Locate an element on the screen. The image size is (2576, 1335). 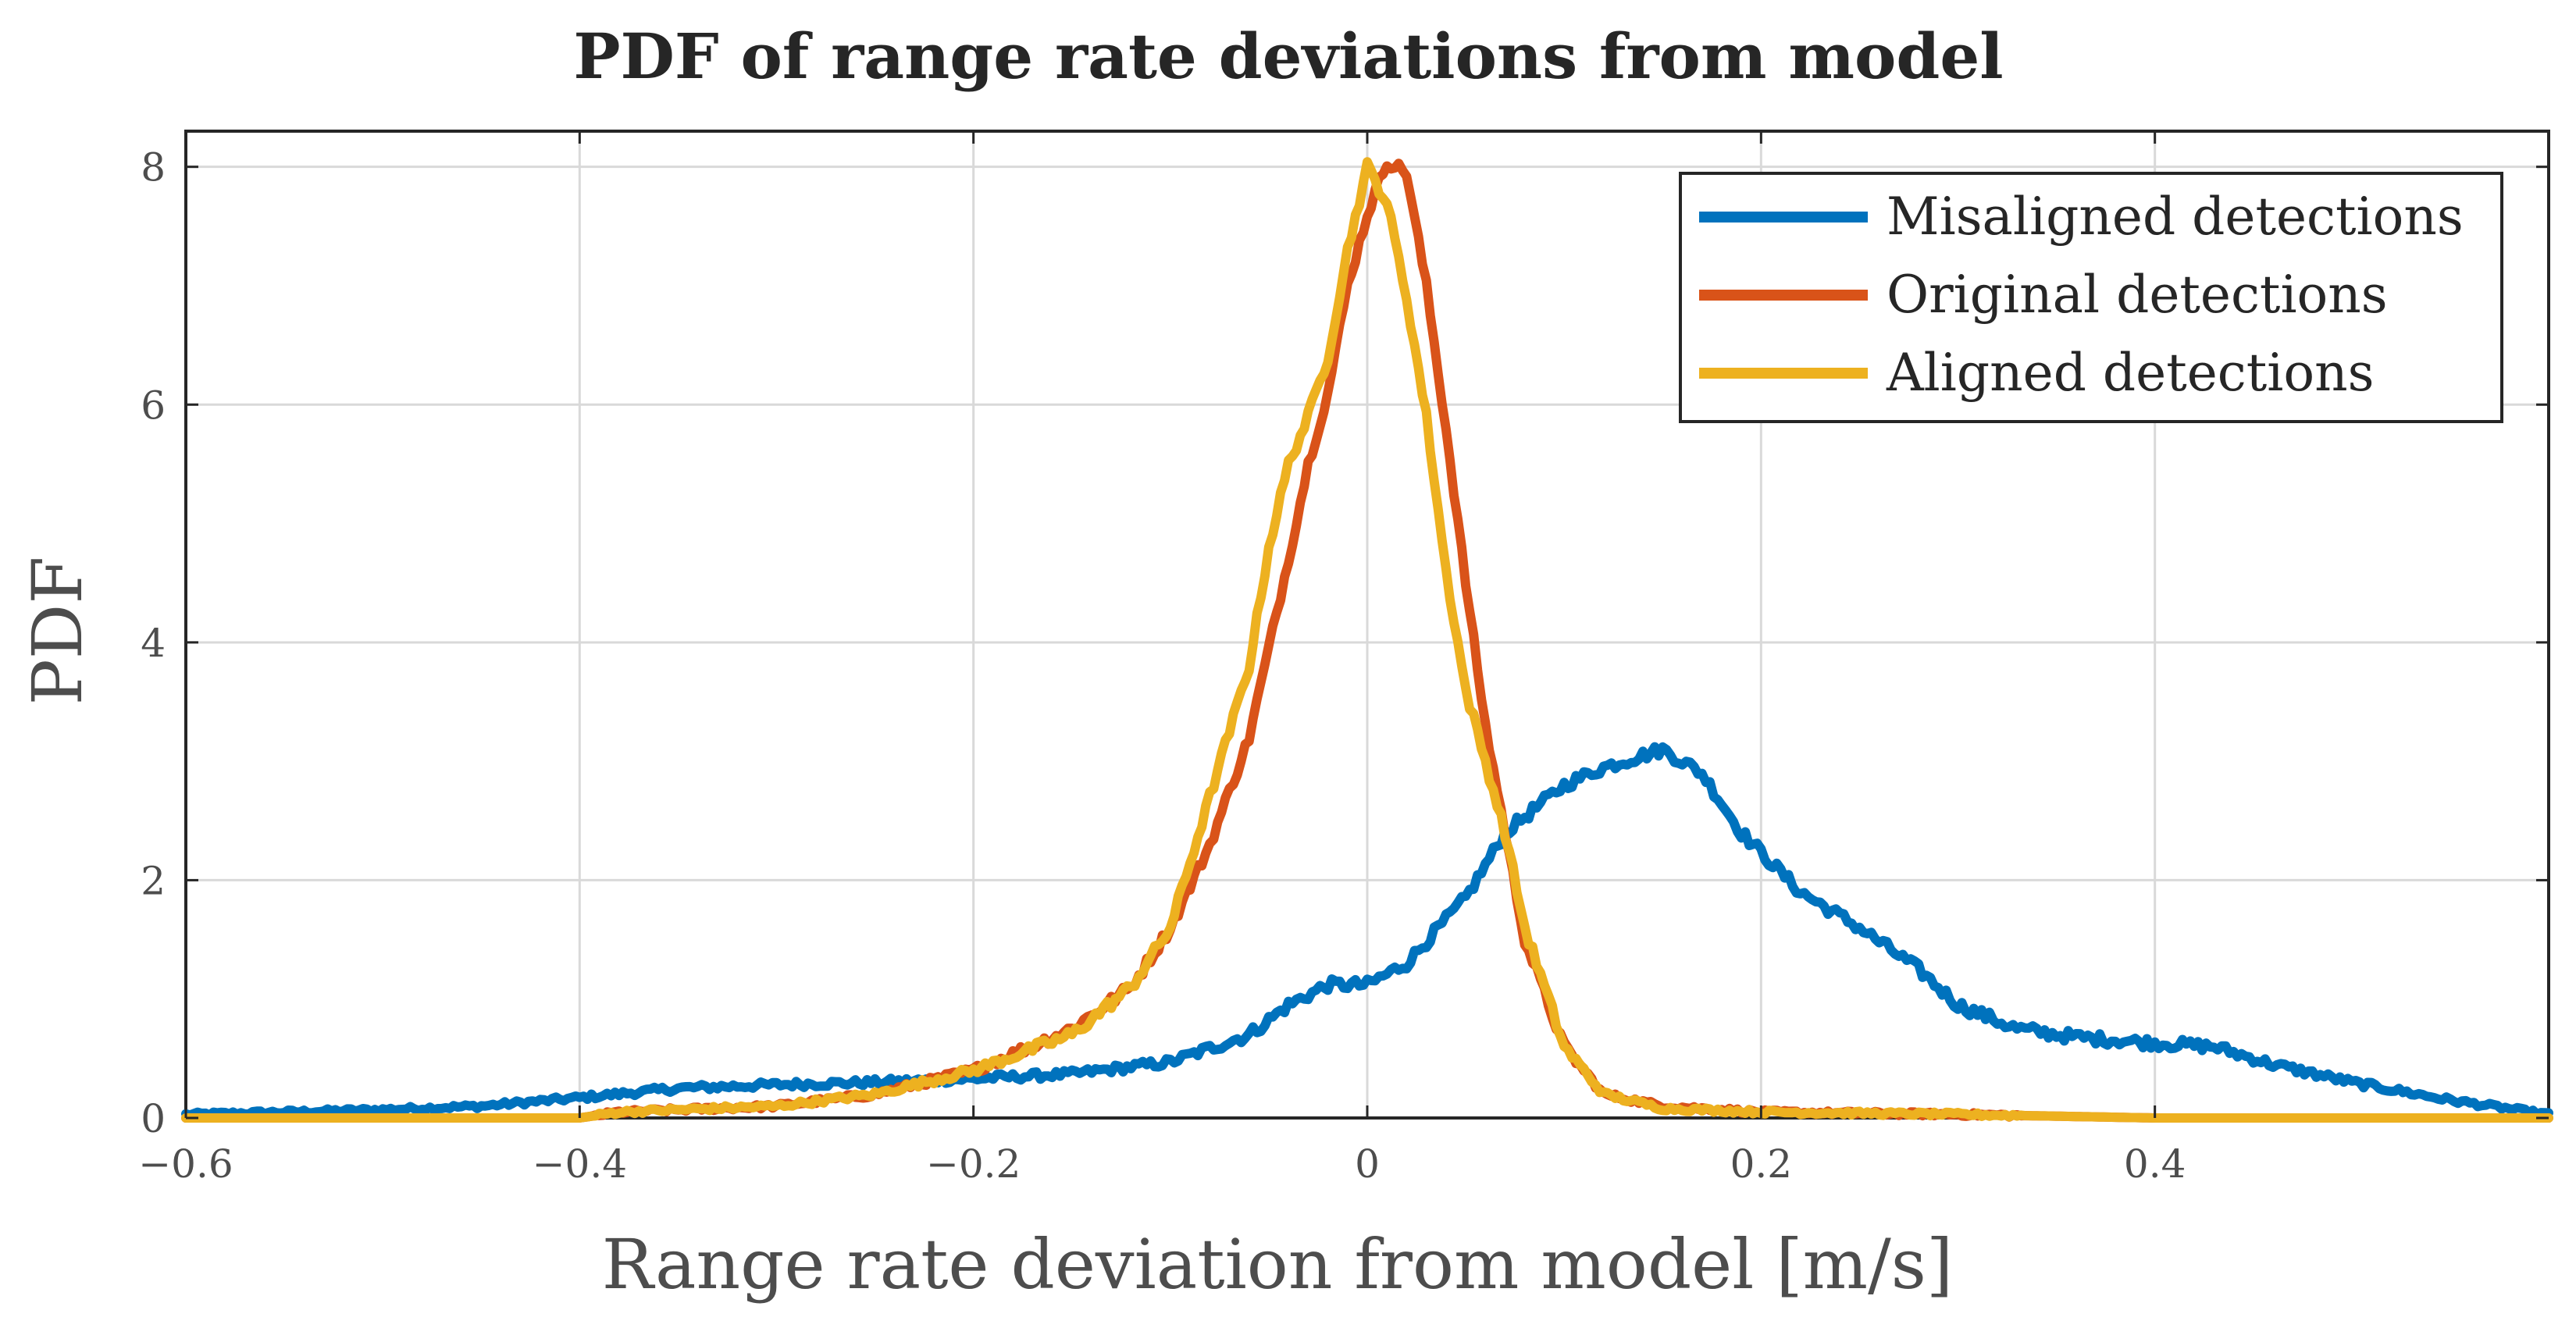
x-tick-label-1: −0.4 is located at coordinates (580, 1164).